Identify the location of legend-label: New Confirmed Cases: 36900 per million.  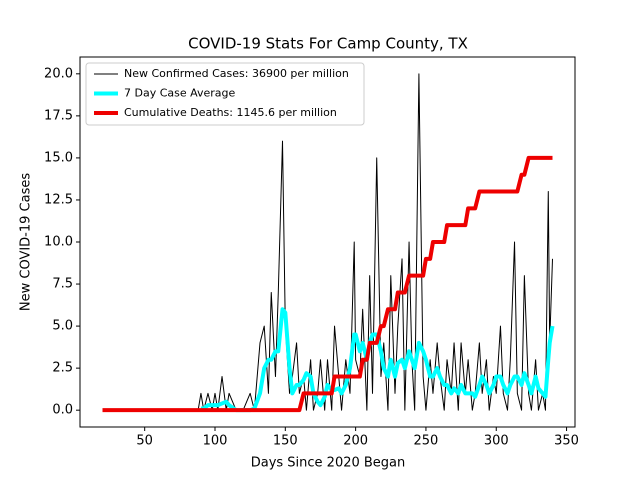
(236, 73).